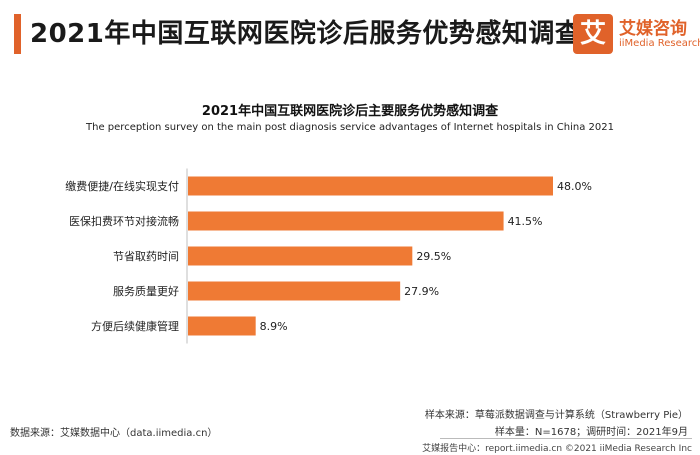 The width and height of the screenshot is (700, 455). What do you see at coordinates (274, 326) in the screenshot?
I see `bar-value-label: 8.9%` at bounding box center [274, 326].